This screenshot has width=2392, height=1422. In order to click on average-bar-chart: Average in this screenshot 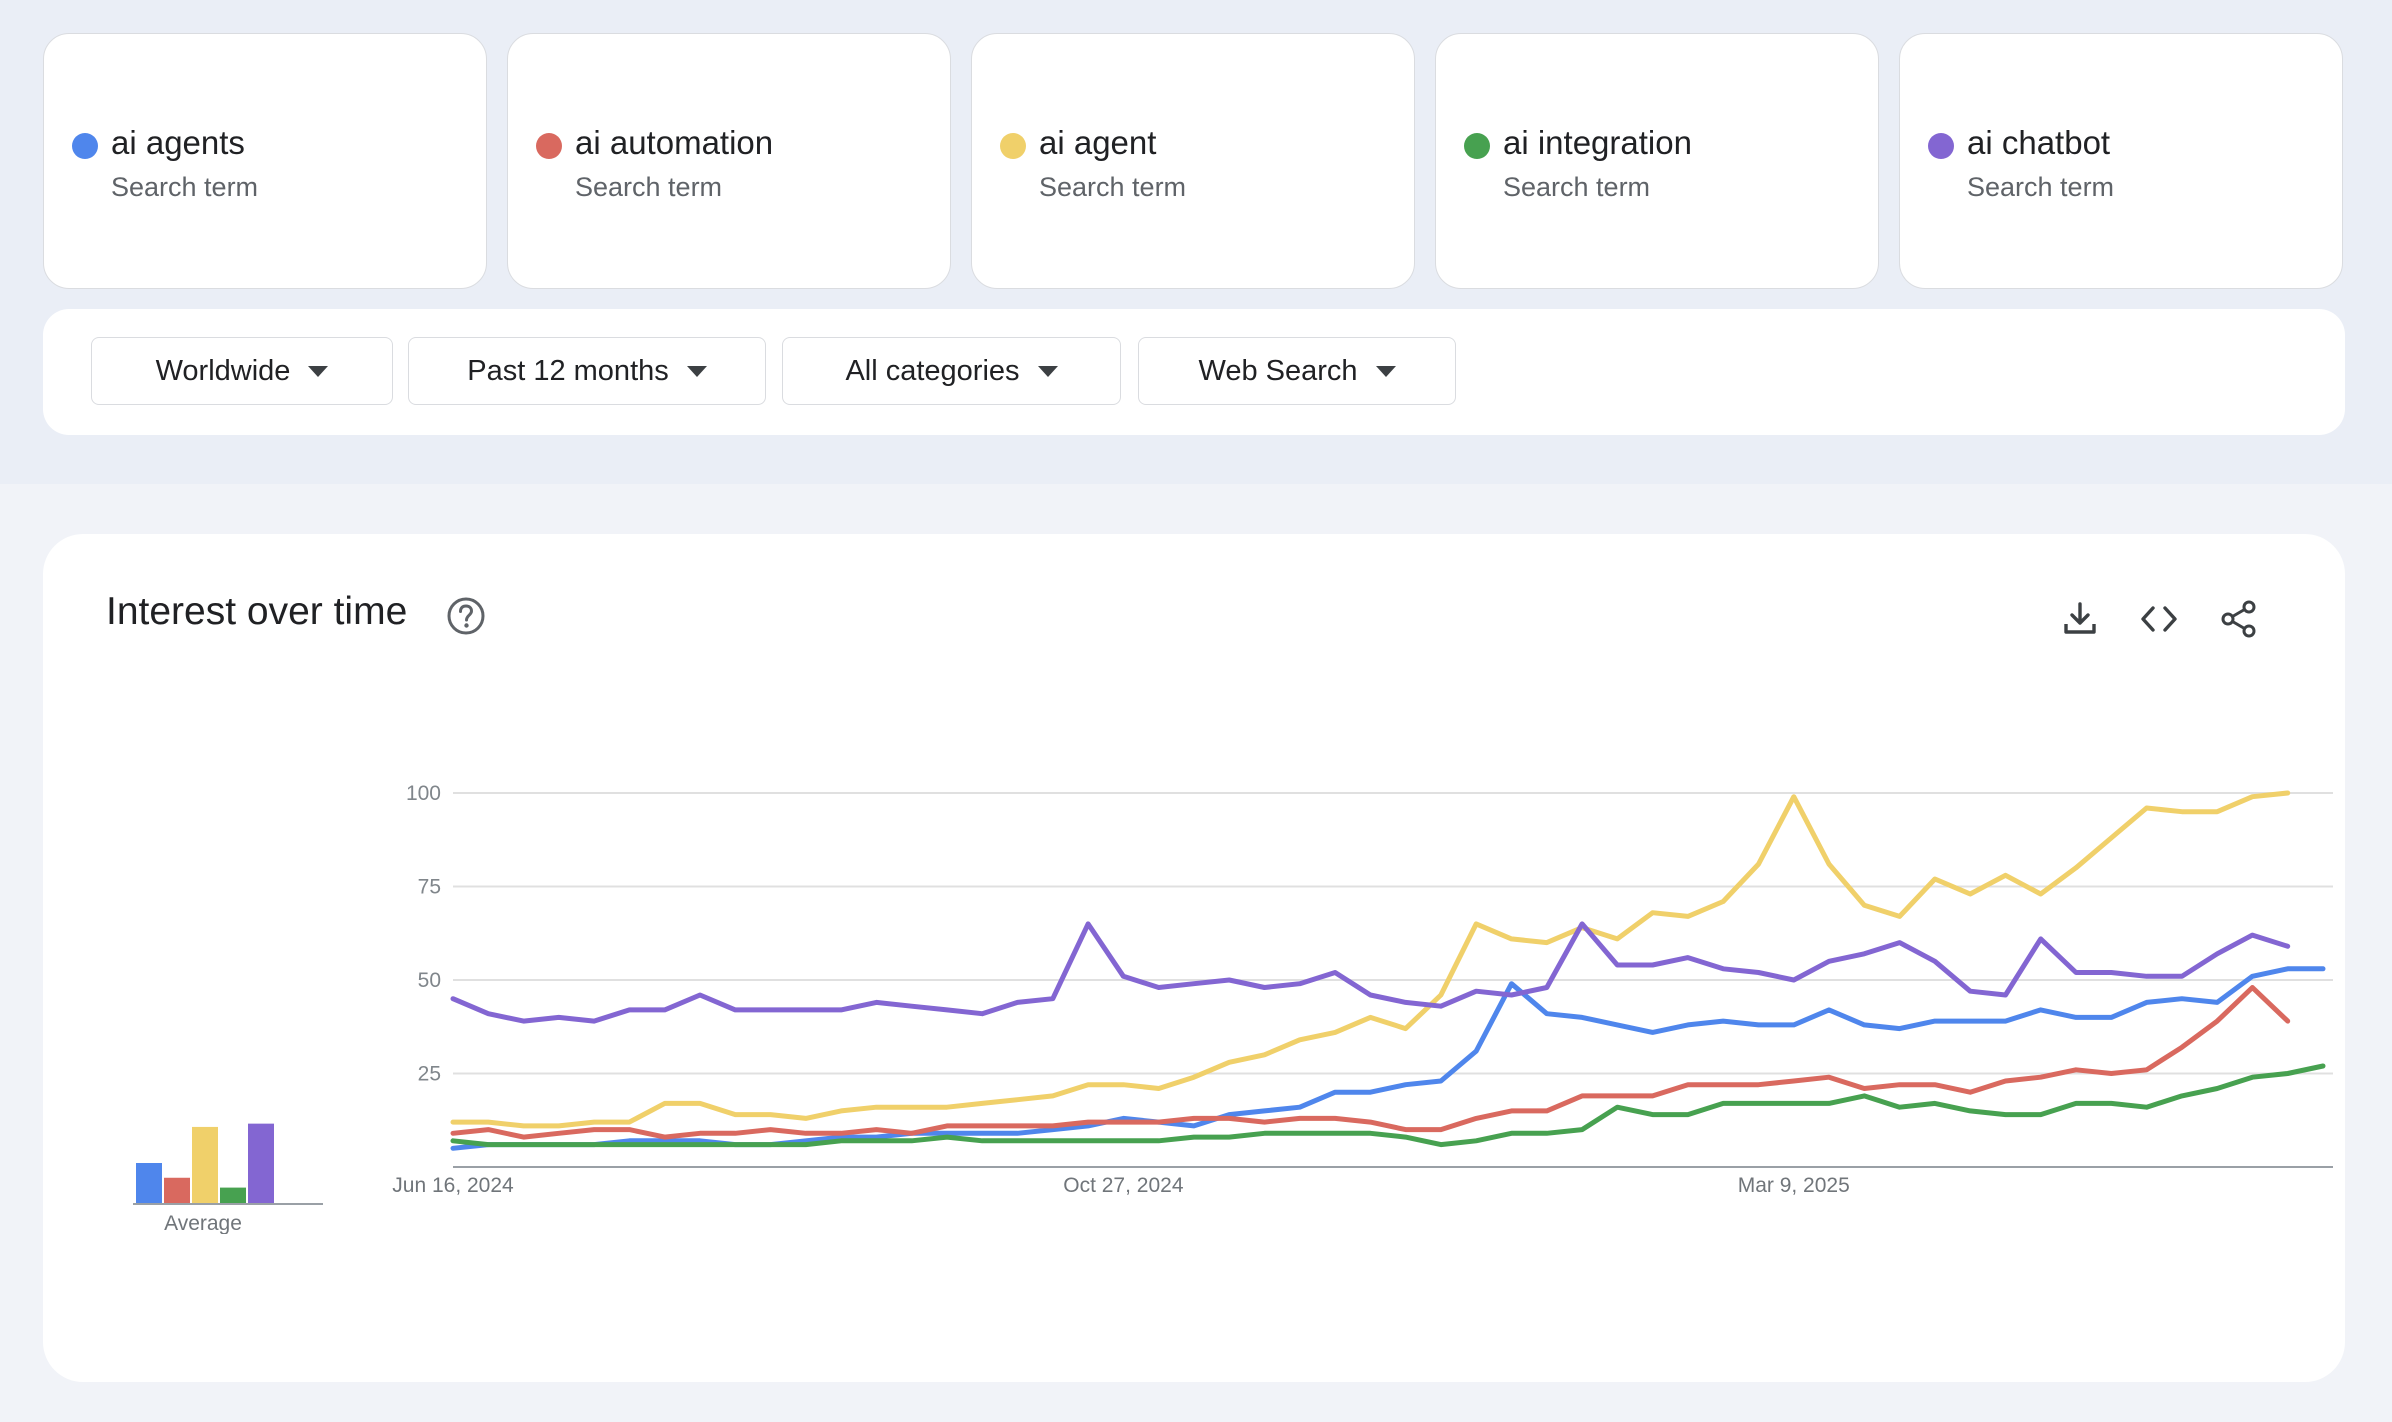, I will do `click(228, 1178)`.